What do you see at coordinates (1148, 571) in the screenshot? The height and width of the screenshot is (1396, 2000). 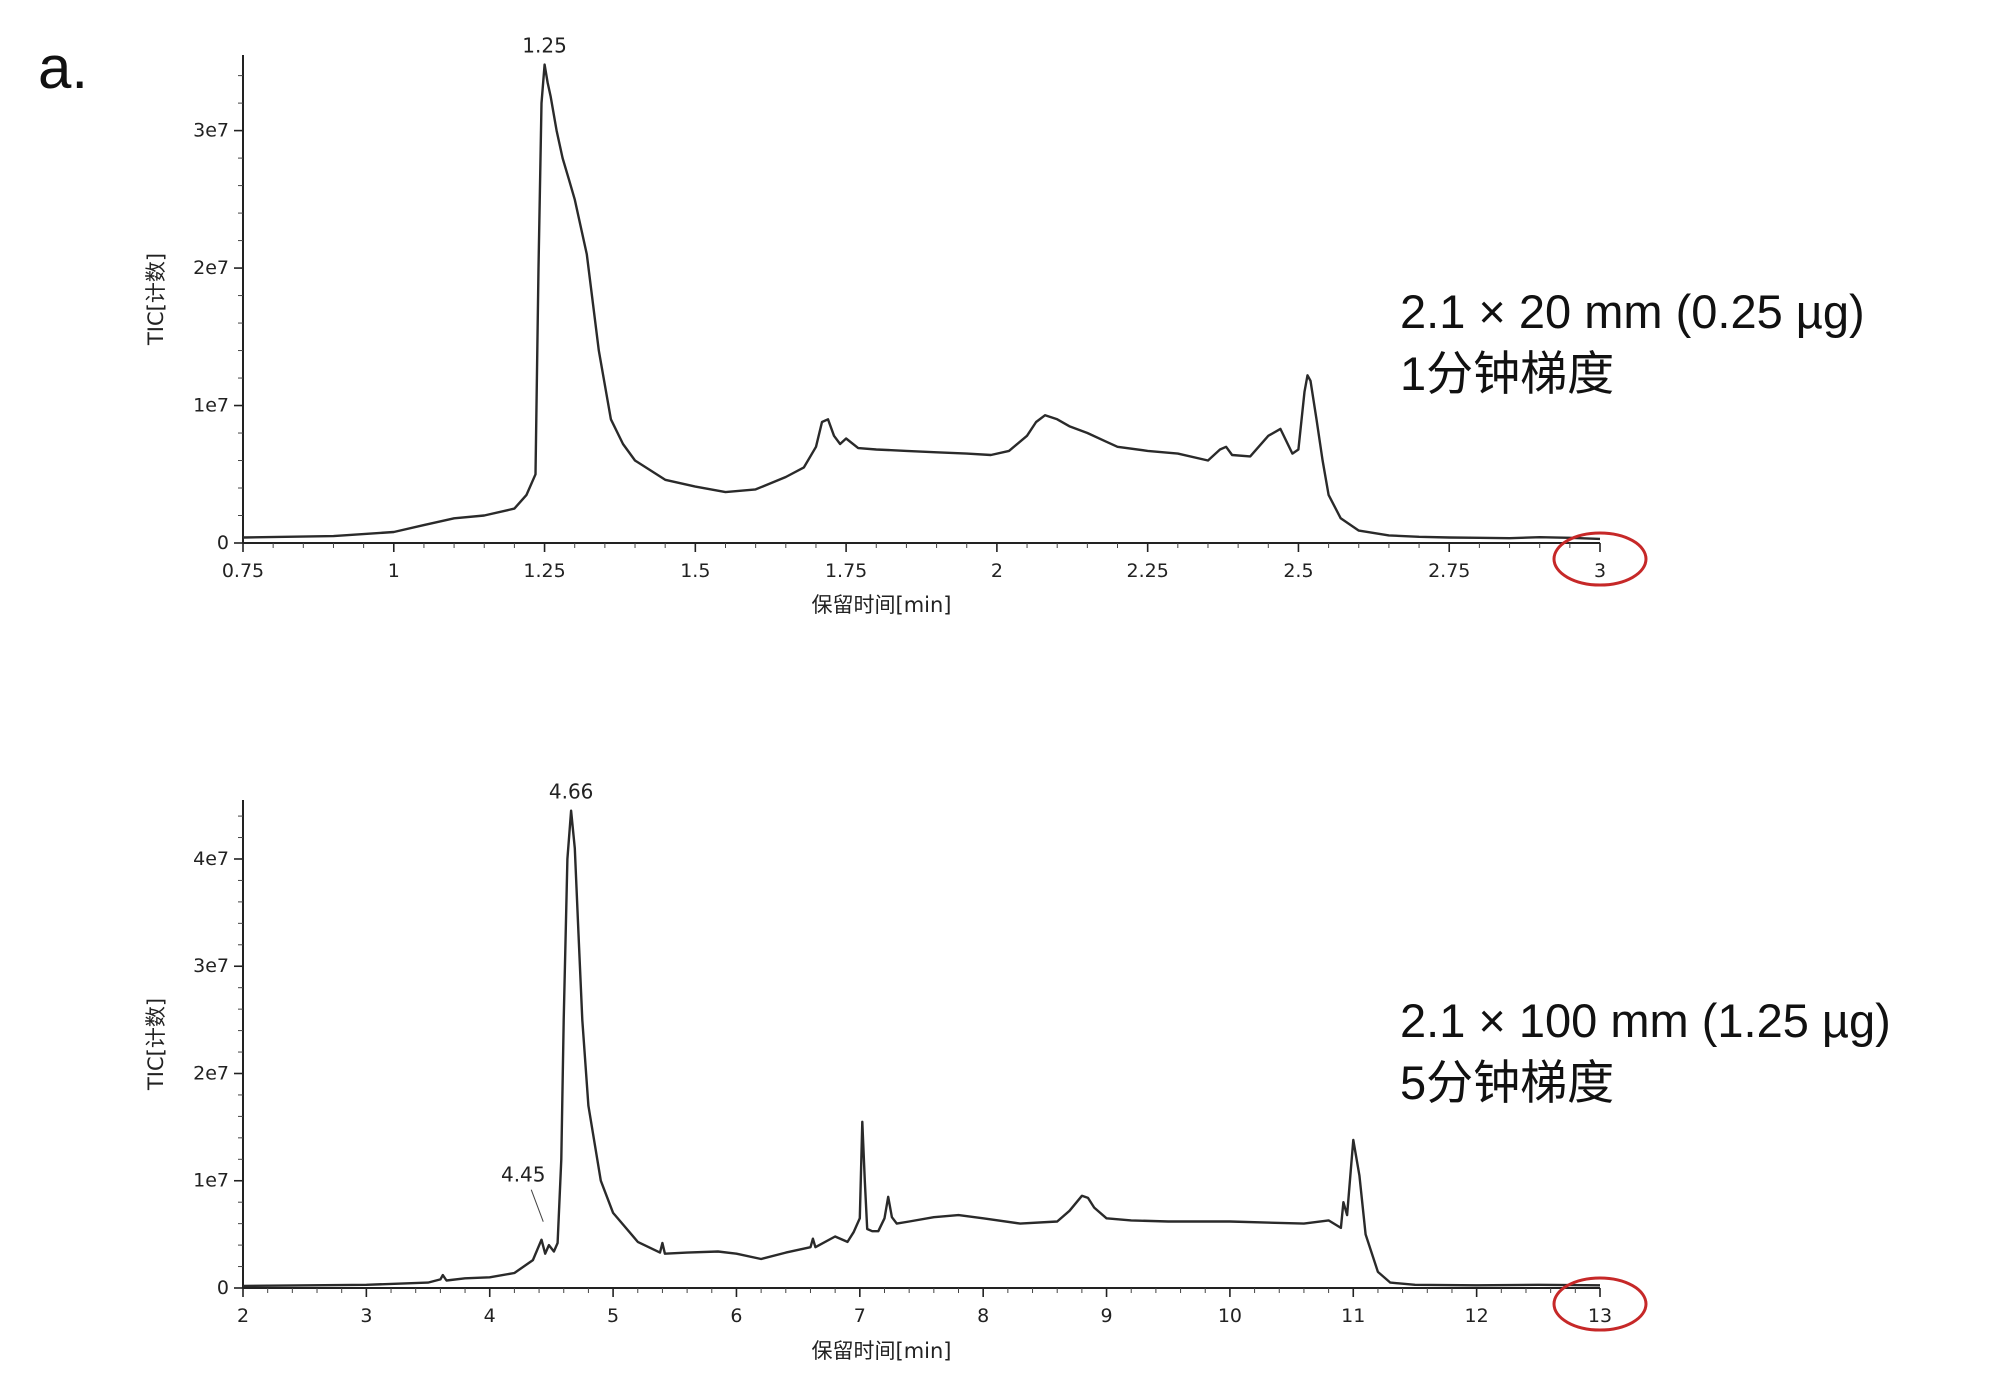 I see `x-tick-label: 2.25` at bounding box center [1148, 571].